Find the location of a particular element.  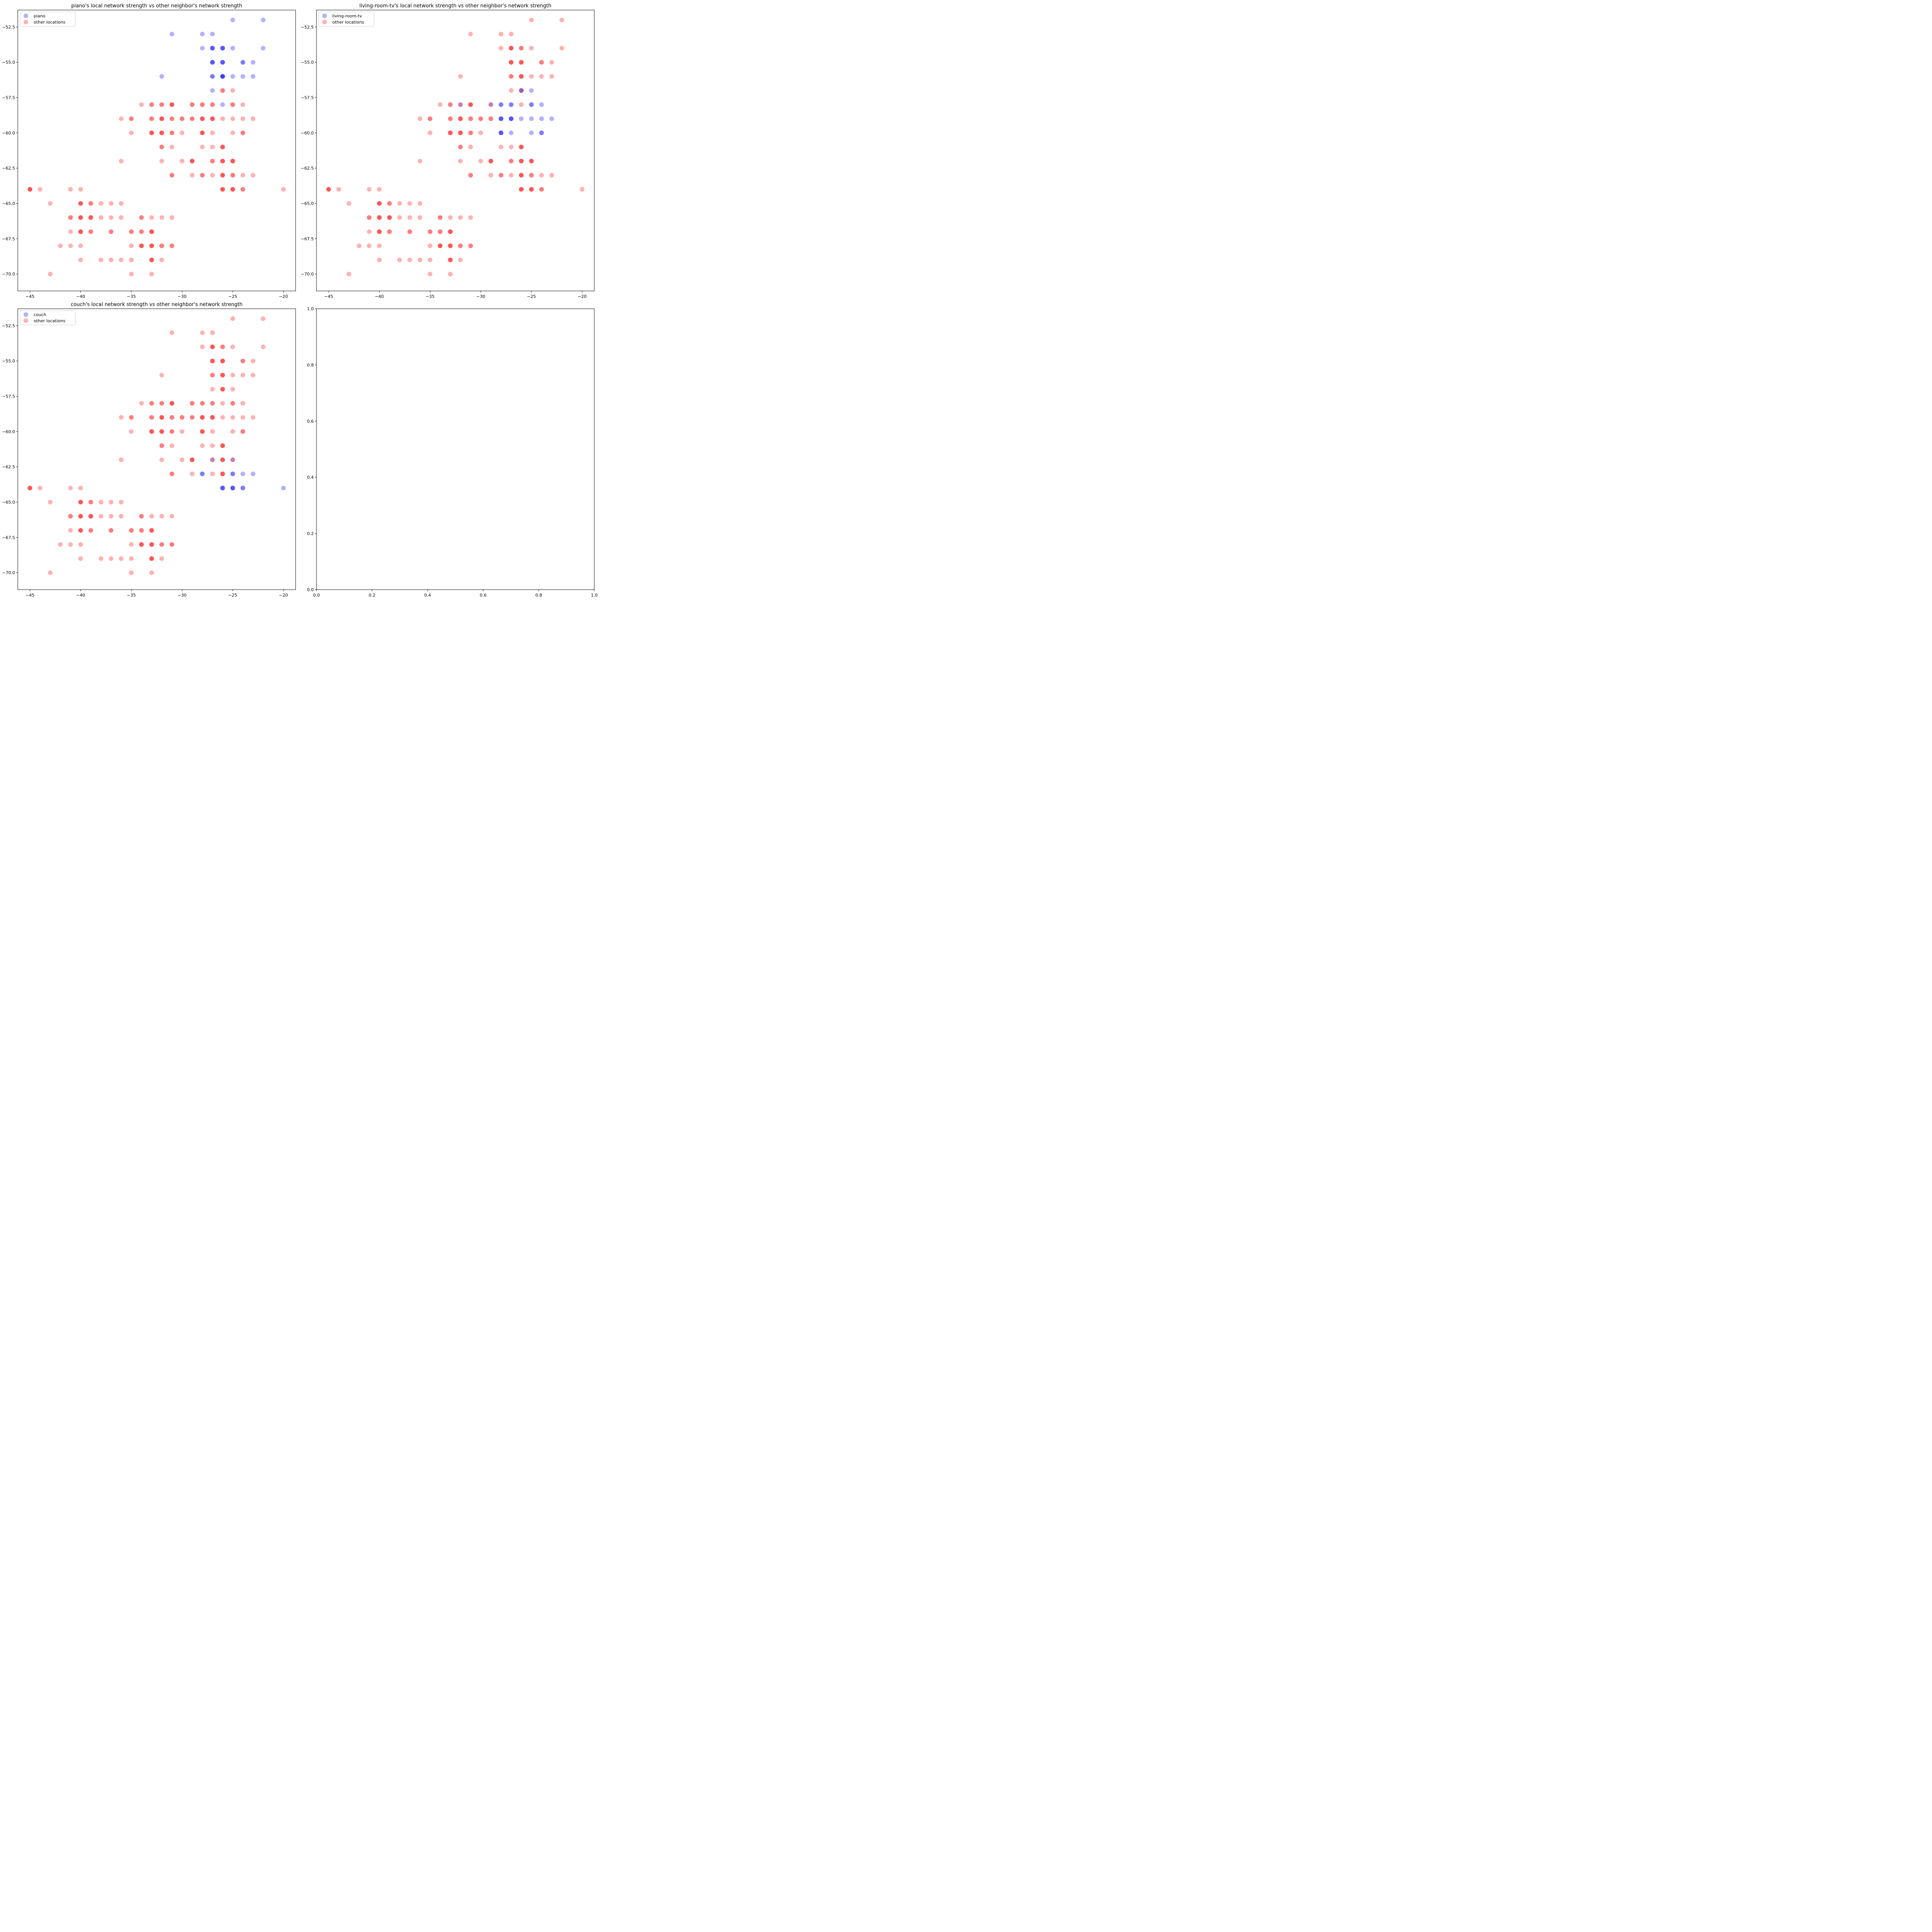

legend-label: other locations is located at coordinates (50, 23).